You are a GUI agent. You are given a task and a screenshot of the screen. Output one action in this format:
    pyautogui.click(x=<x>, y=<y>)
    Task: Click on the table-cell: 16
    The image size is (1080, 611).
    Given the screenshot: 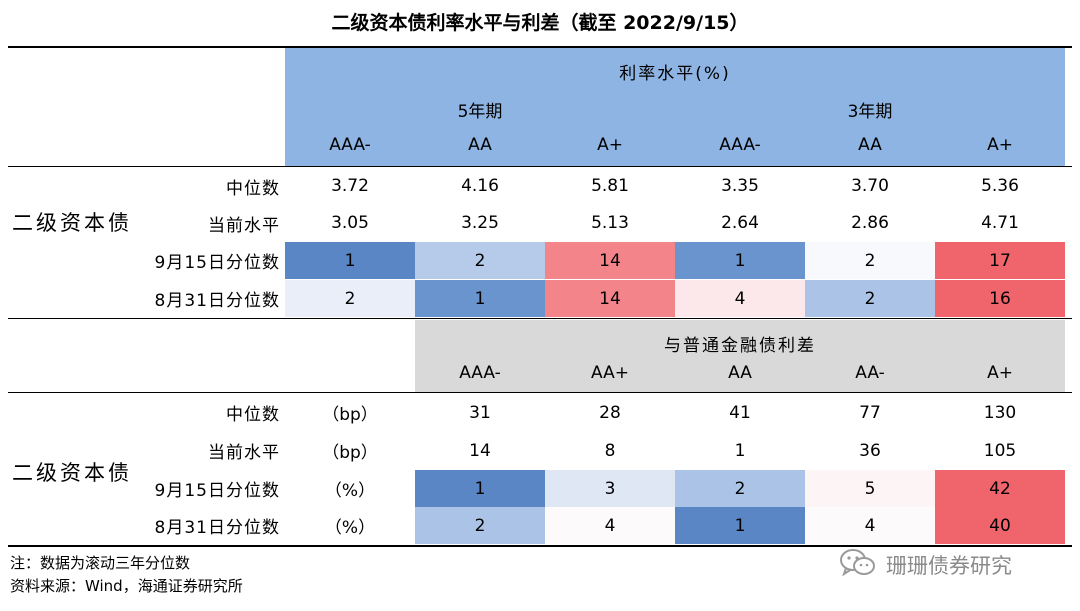 What is the action you would take?
    pyautogui.click(x=1000, y=298)
    